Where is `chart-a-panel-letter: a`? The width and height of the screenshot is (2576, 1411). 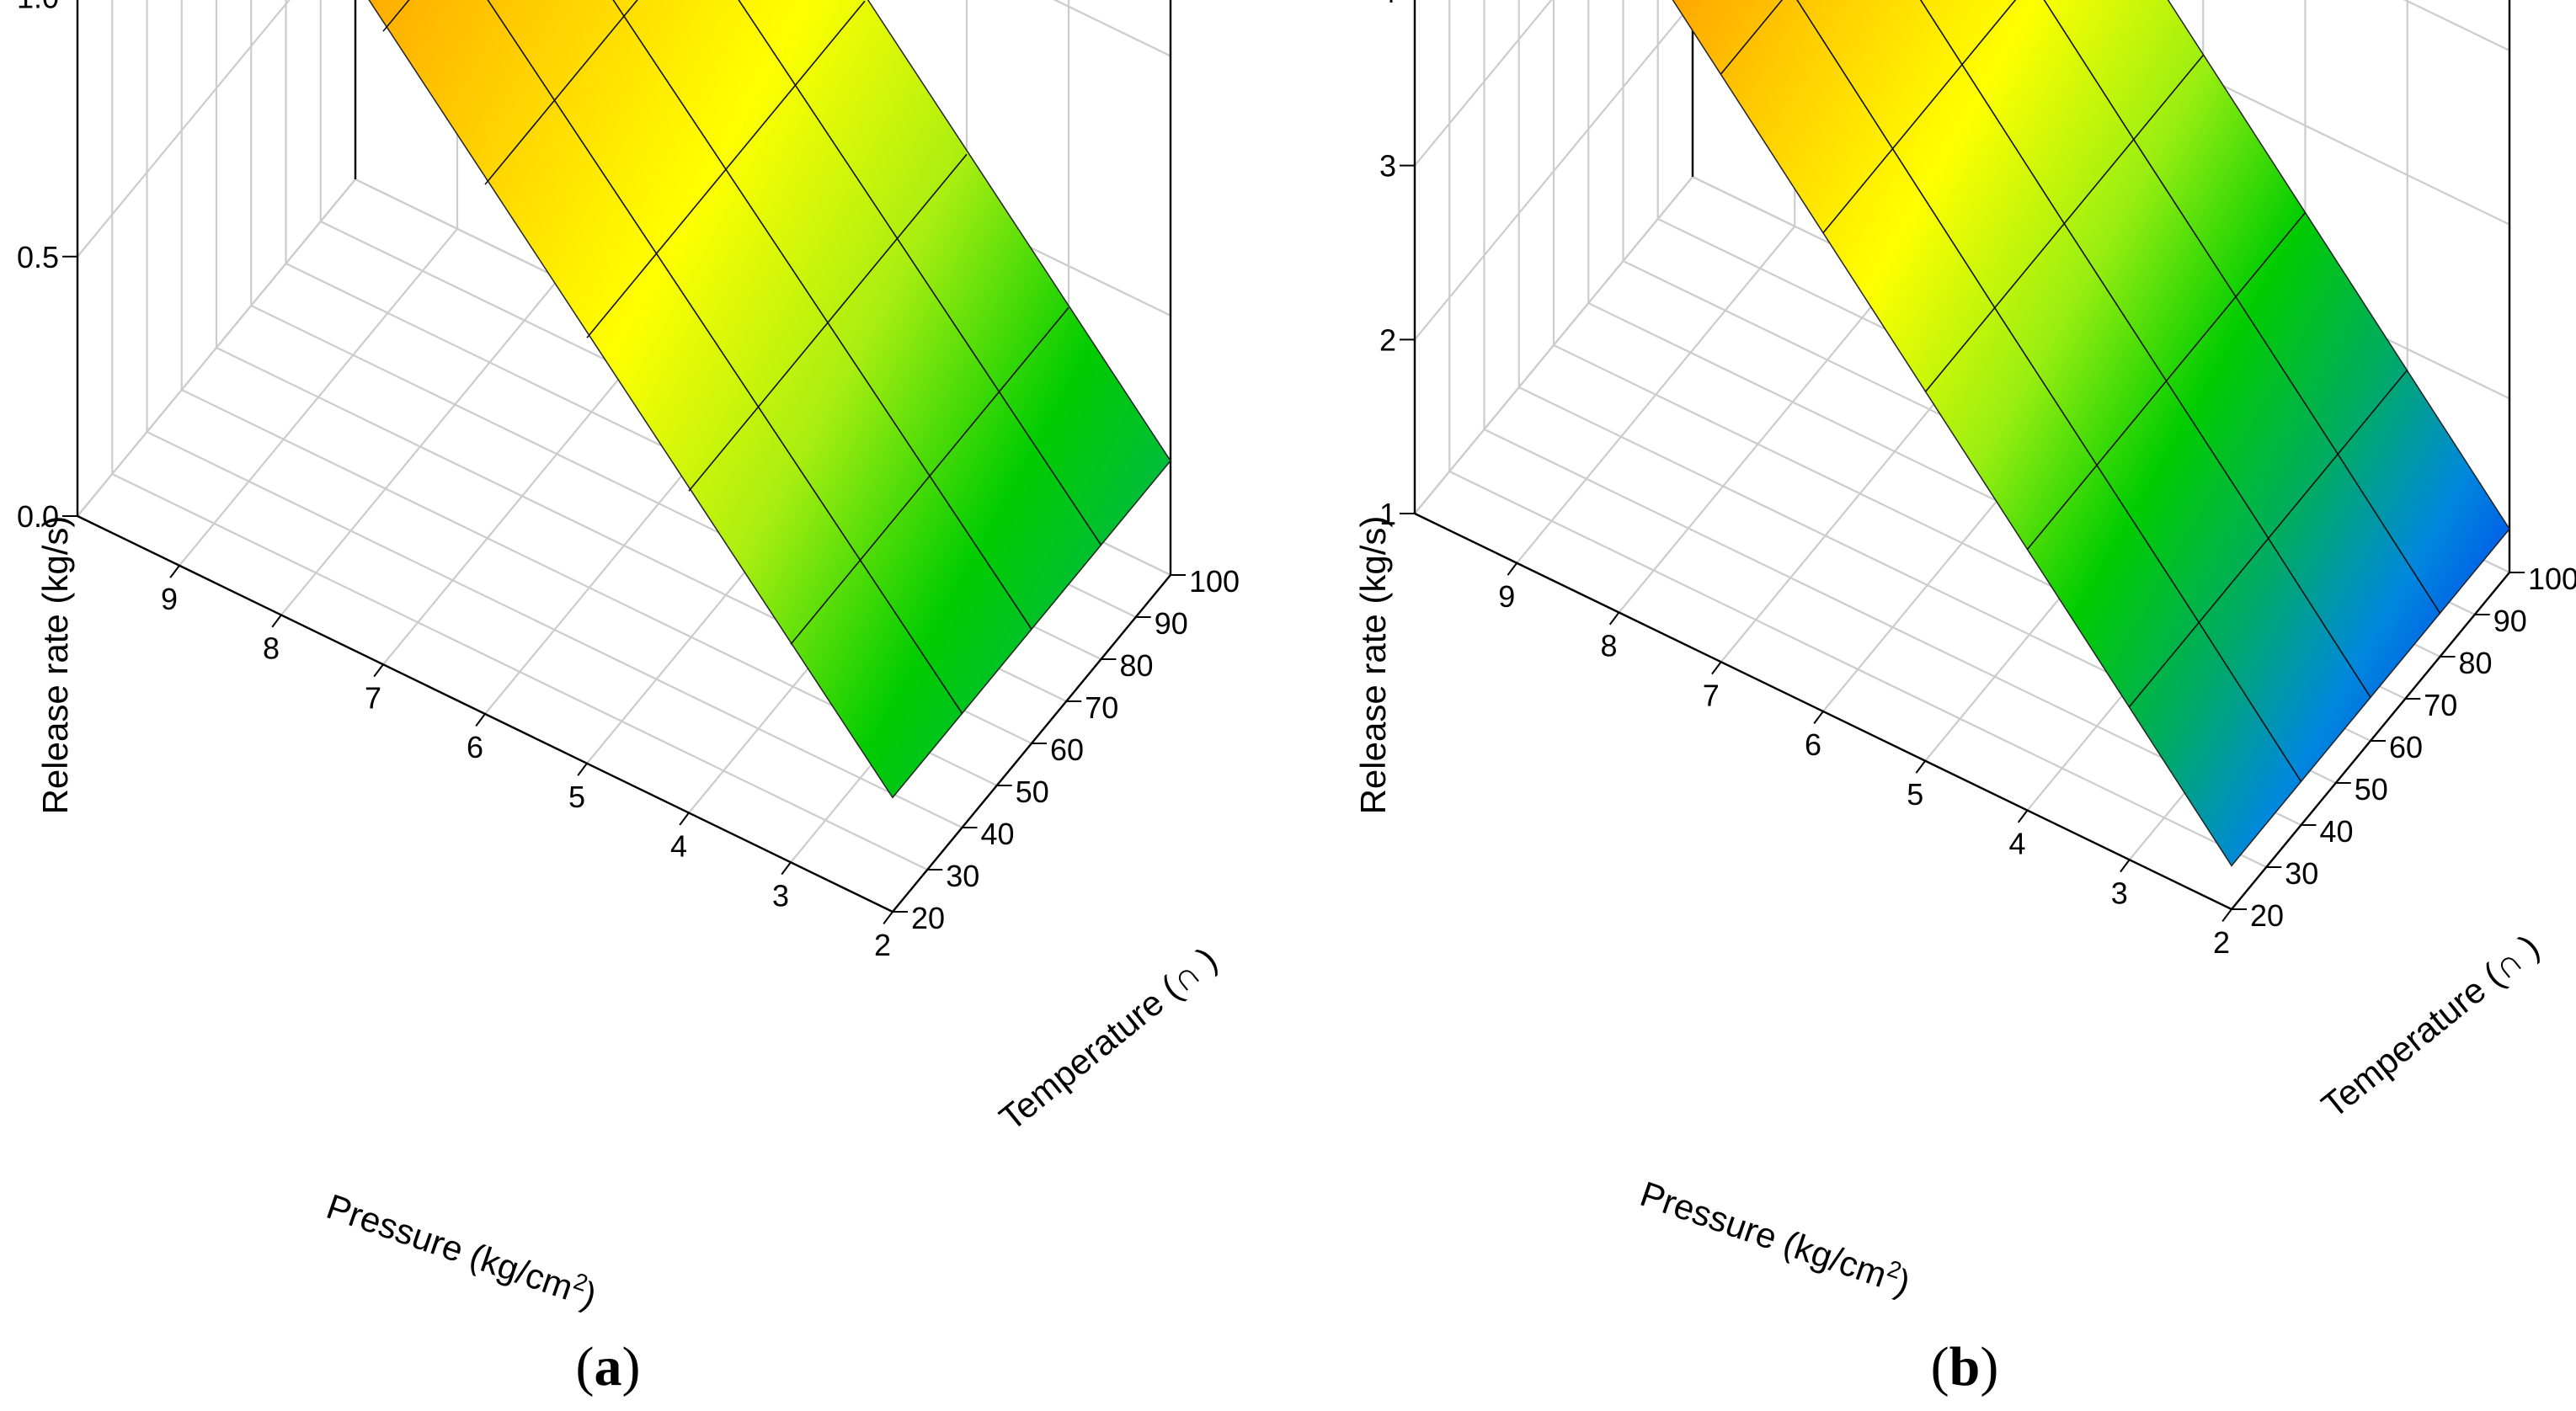
chart-a-panel-letter: a is located at coordinates (608, 1367).